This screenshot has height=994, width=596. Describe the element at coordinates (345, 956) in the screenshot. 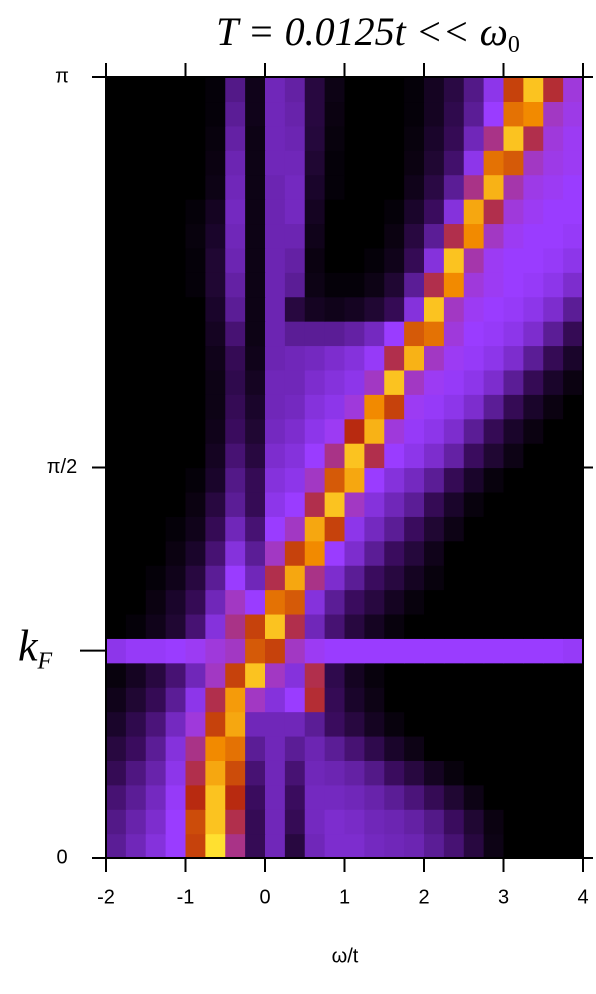

I see `x-axis-label: ω/t` at that location.